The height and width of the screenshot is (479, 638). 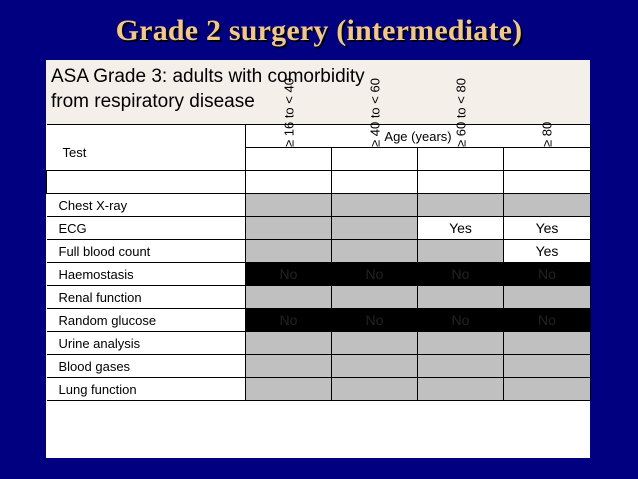 I want to click on test-name: Haemostasis, so click(x=146, y=274).